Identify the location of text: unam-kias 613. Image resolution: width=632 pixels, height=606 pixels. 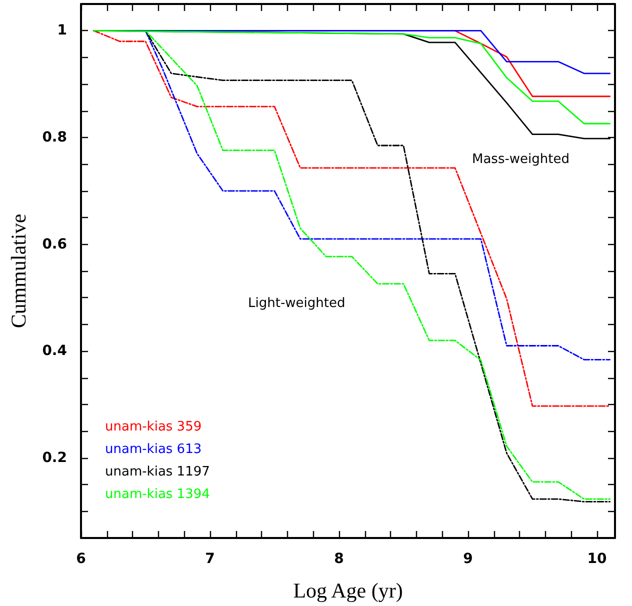
(153, 449).